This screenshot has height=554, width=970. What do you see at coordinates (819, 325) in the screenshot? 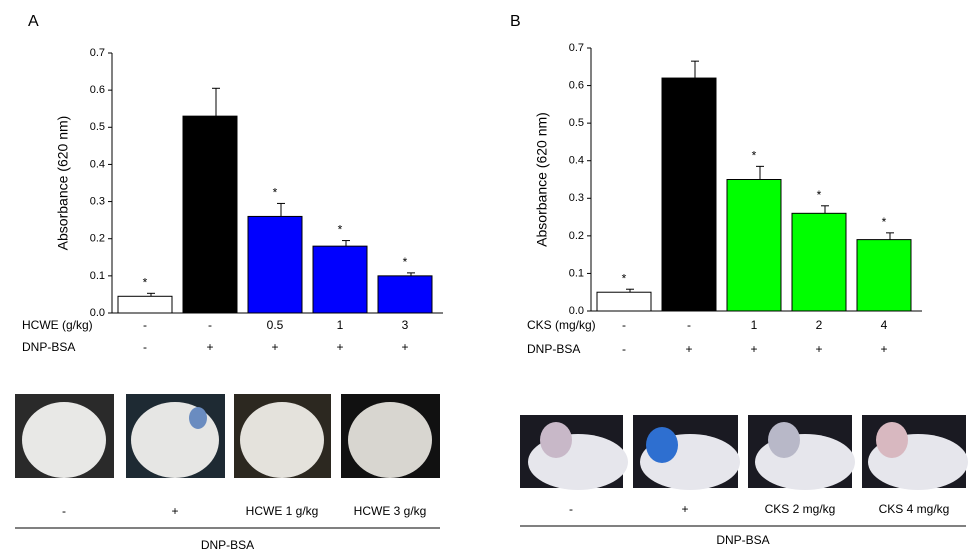
I see `row-value: 2` at bounding box center [819, 325].